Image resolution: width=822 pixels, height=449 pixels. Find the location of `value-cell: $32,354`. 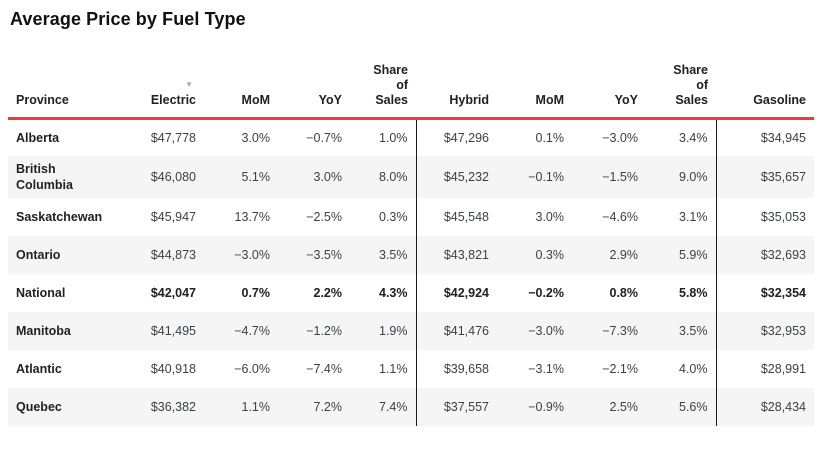

value-cell: $32,354 is located at coordinates (764, 293).